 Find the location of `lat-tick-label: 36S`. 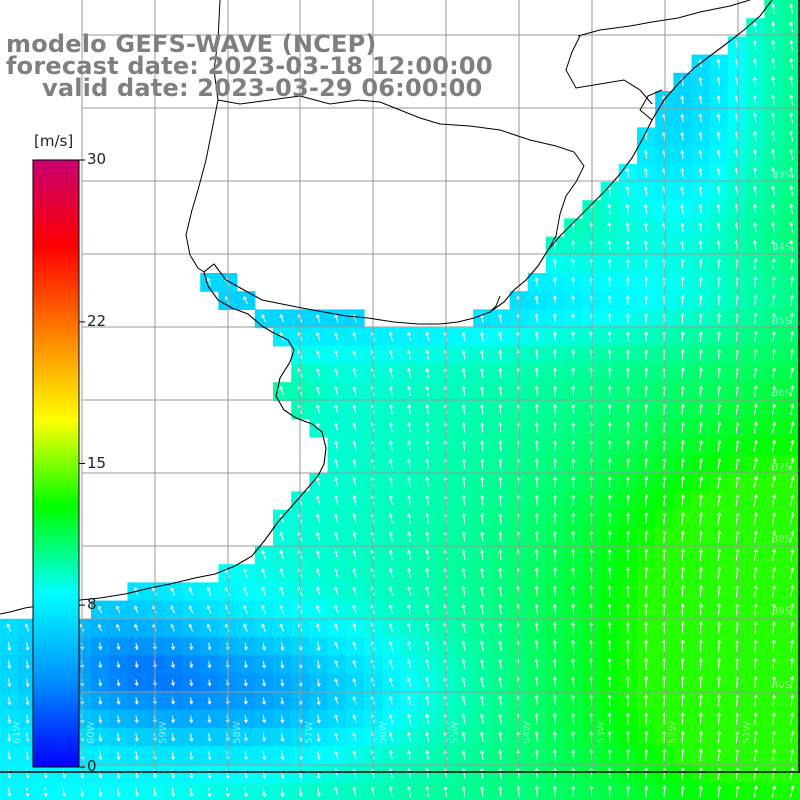

lat-tick-label: 36S is located at coordinates (782, 393).